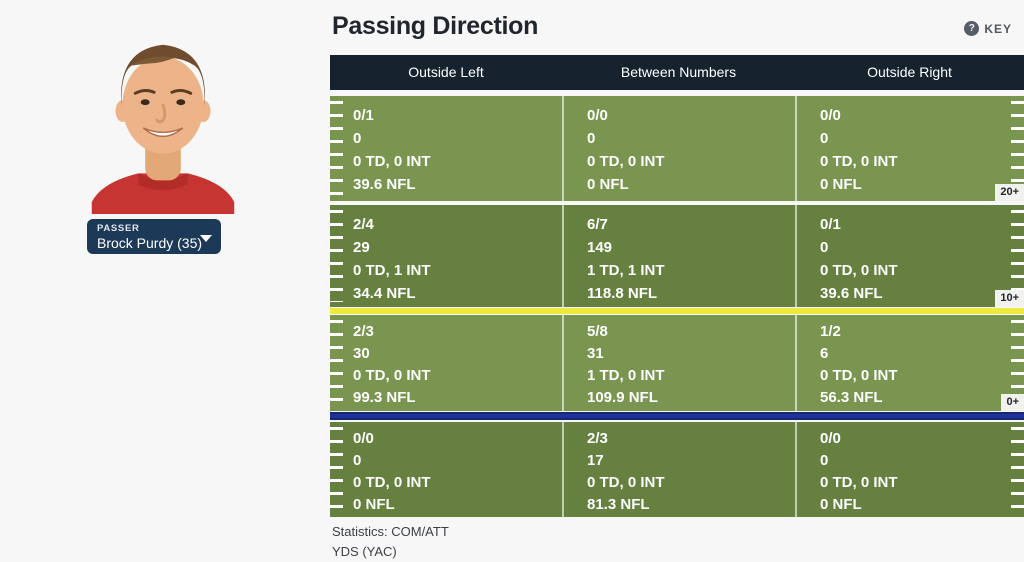  What do you see at coordinates (1009, 192) in the screenshot?
I see `zone-badge-20plus: 20+` at bounding box center [1009, 192].